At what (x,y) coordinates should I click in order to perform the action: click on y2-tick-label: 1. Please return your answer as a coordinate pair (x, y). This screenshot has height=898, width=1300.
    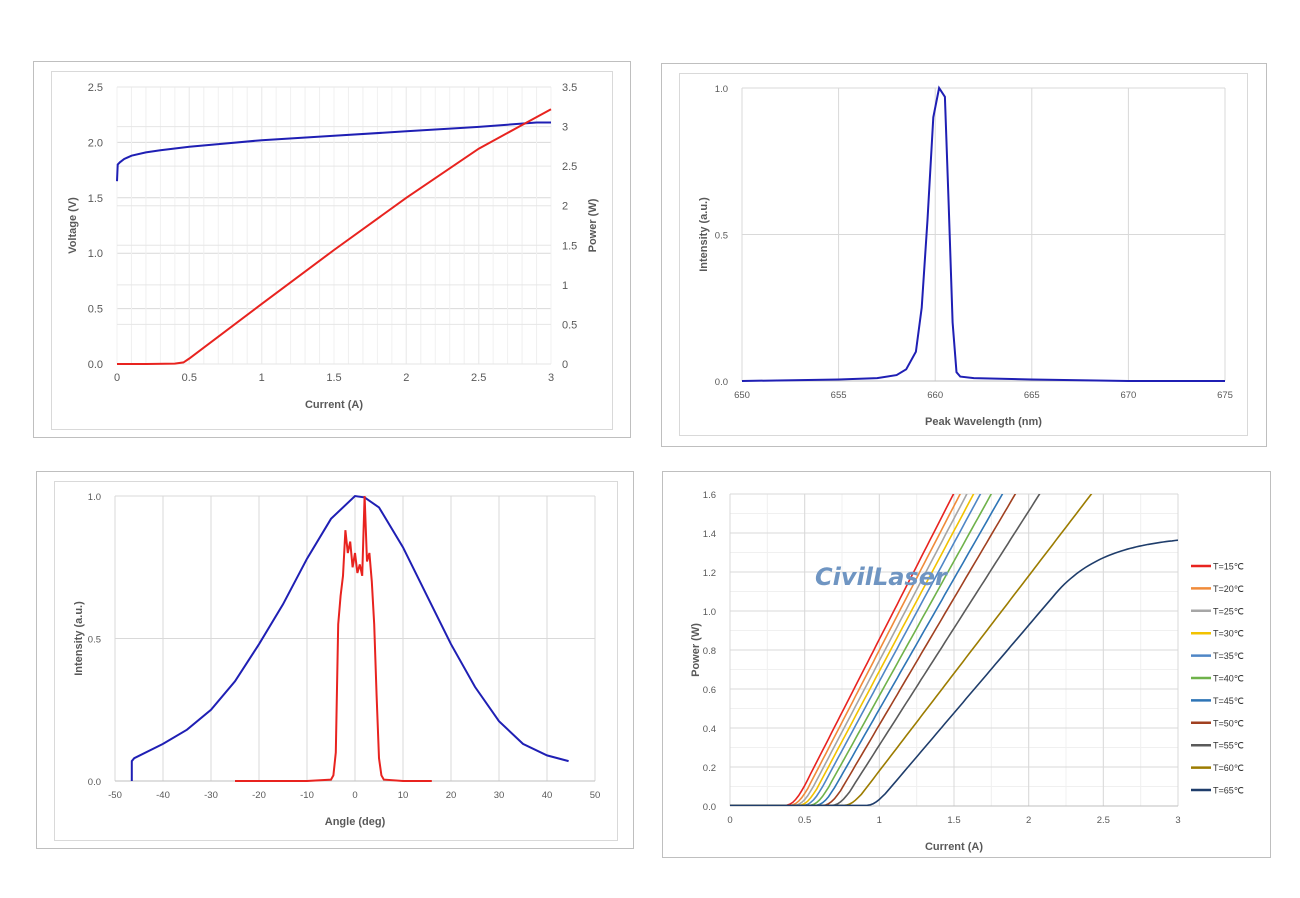
    Looking at the image, I should click on (565, 286).